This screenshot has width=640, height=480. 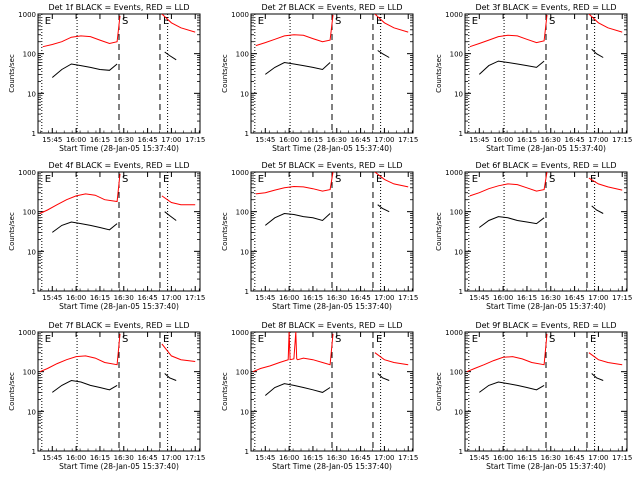 I want to click on panel-title: Det 7f BLACK = Events, RED = LLD, so click(x=118, y=325).